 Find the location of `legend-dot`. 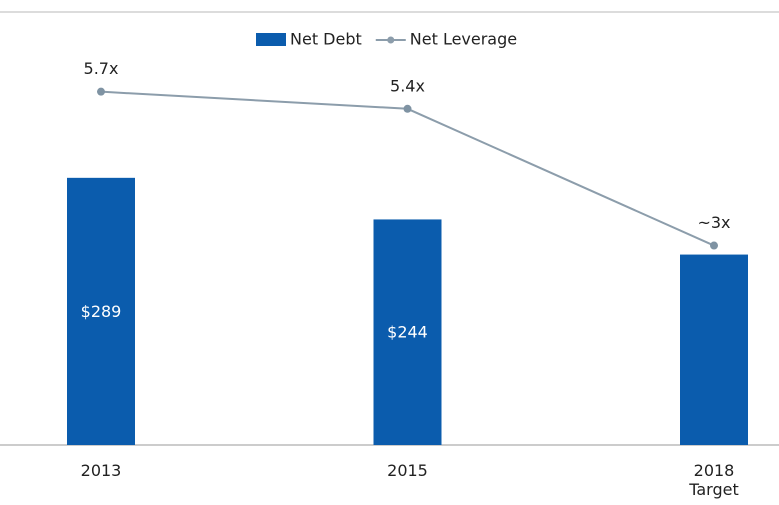

legend-dot is located at coordinates (391, 40).